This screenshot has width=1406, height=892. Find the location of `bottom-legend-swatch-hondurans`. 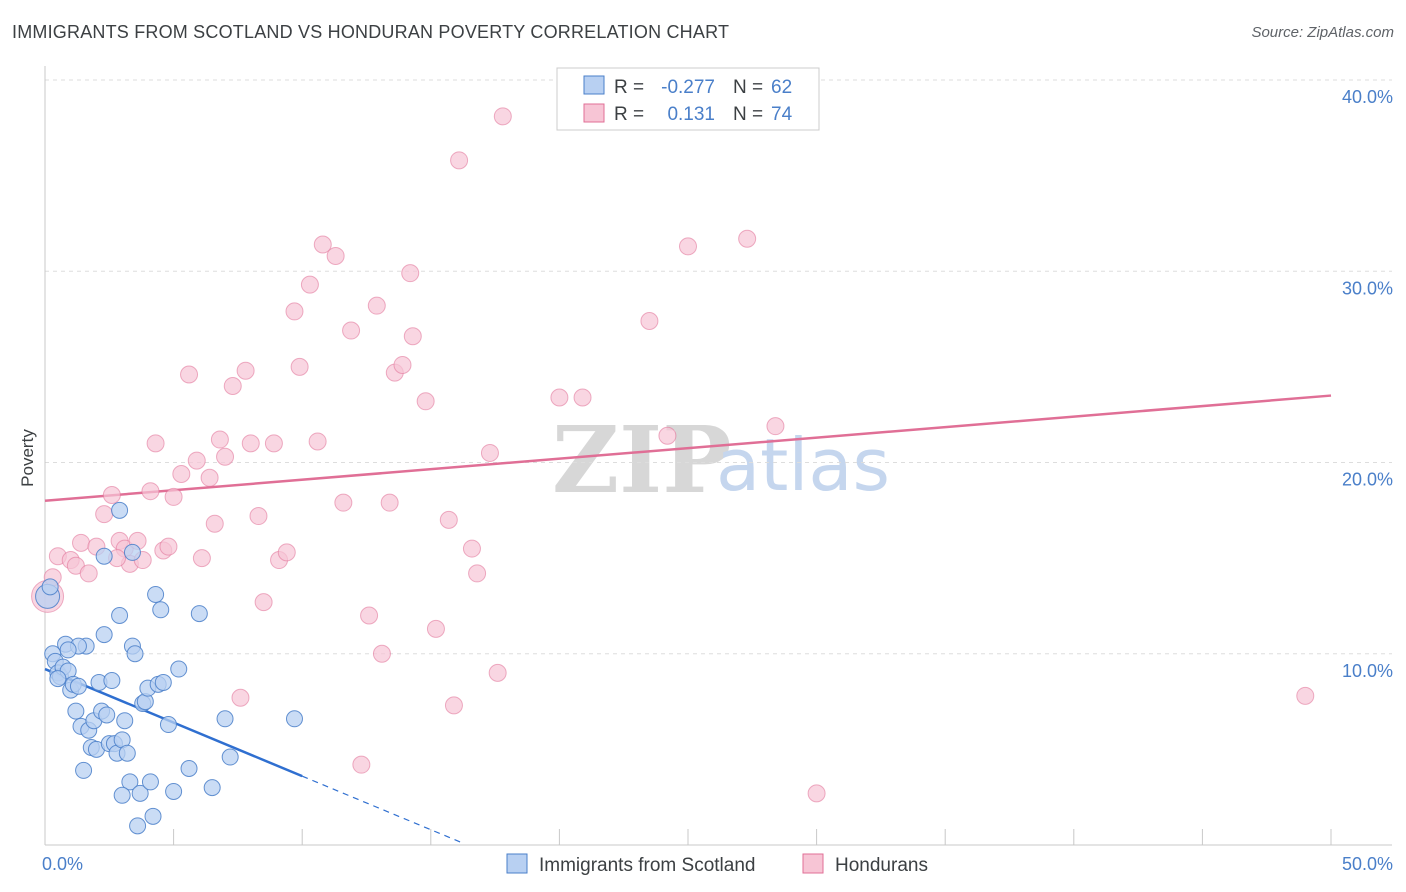

bottom-legend-swatch-hondurans is located at coordinates (813, 863).